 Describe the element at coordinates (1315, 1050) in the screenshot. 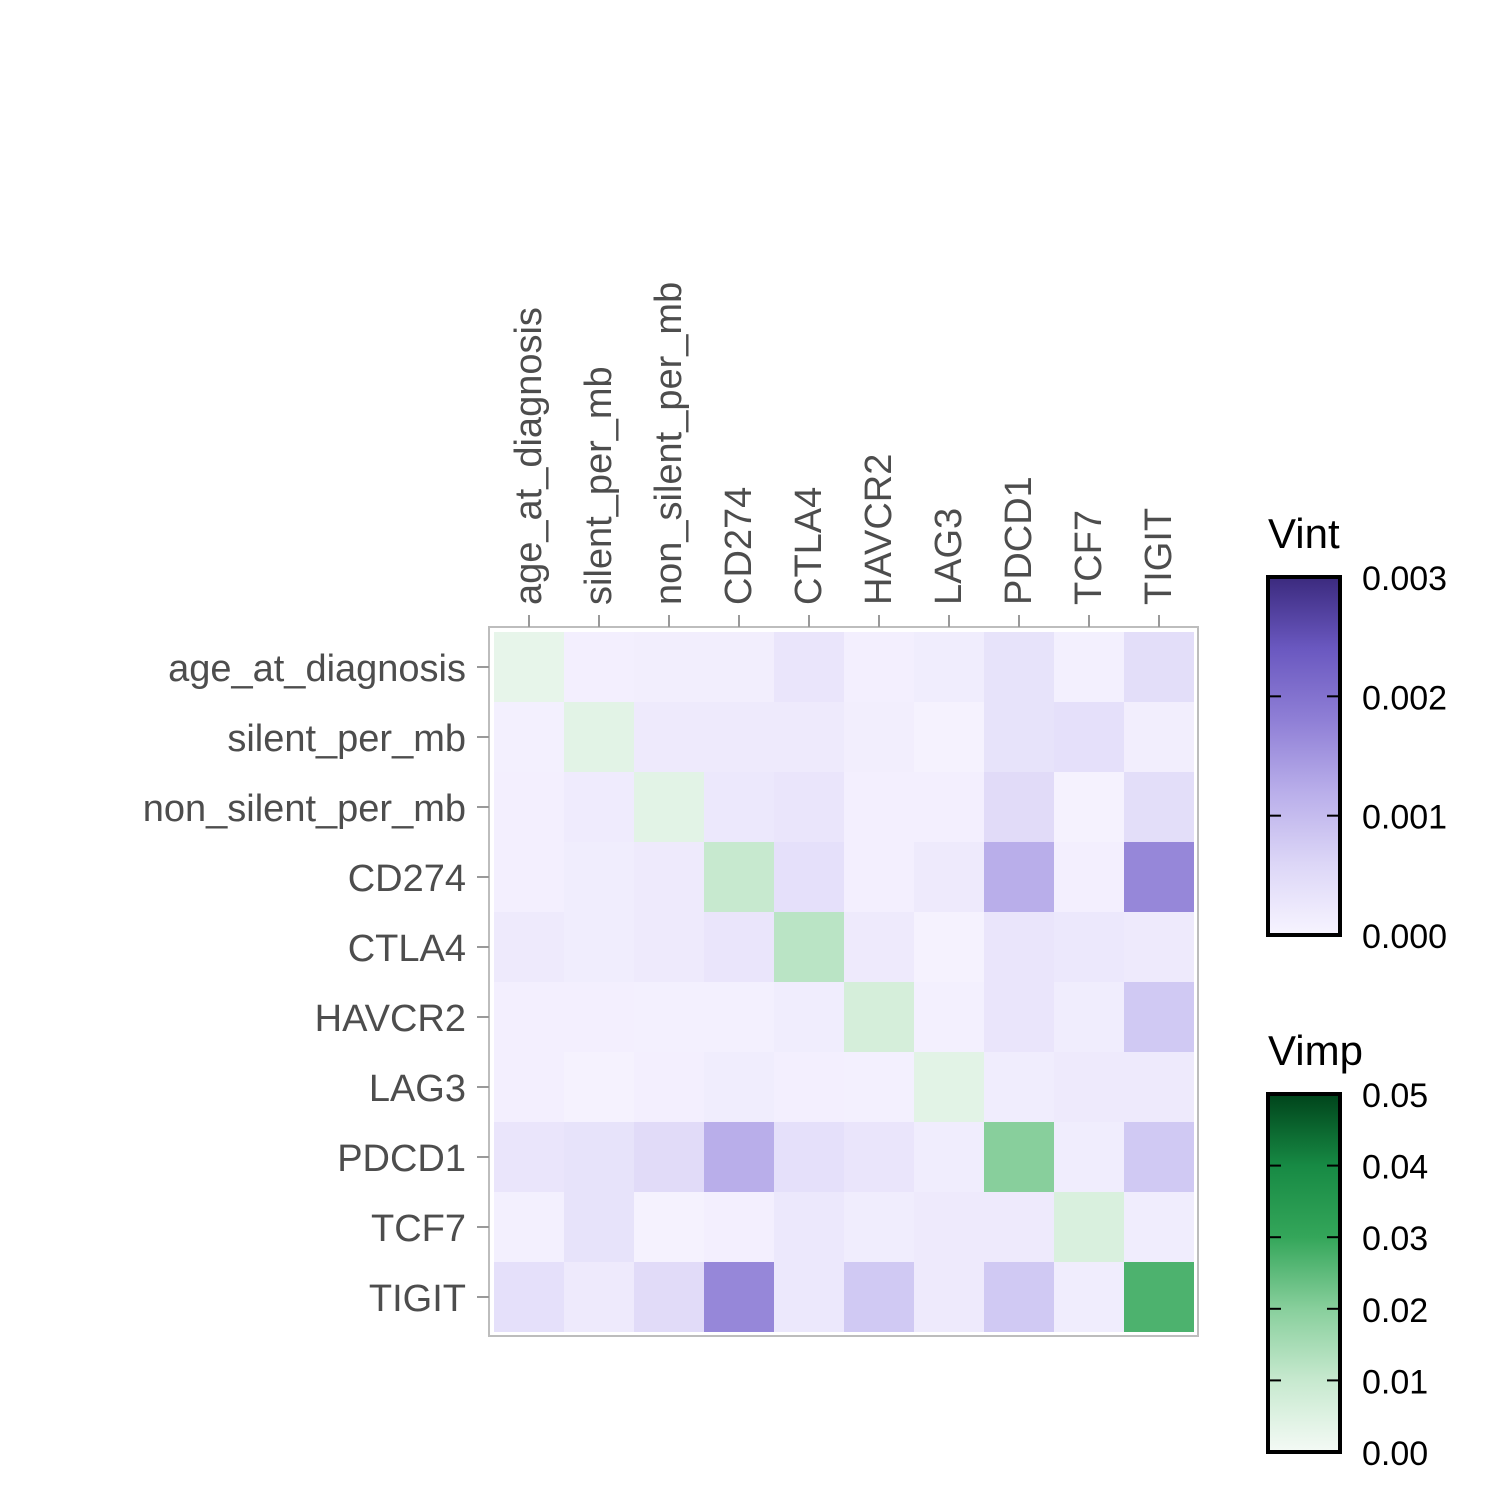

I see `legend-title: Vimp` at that location.